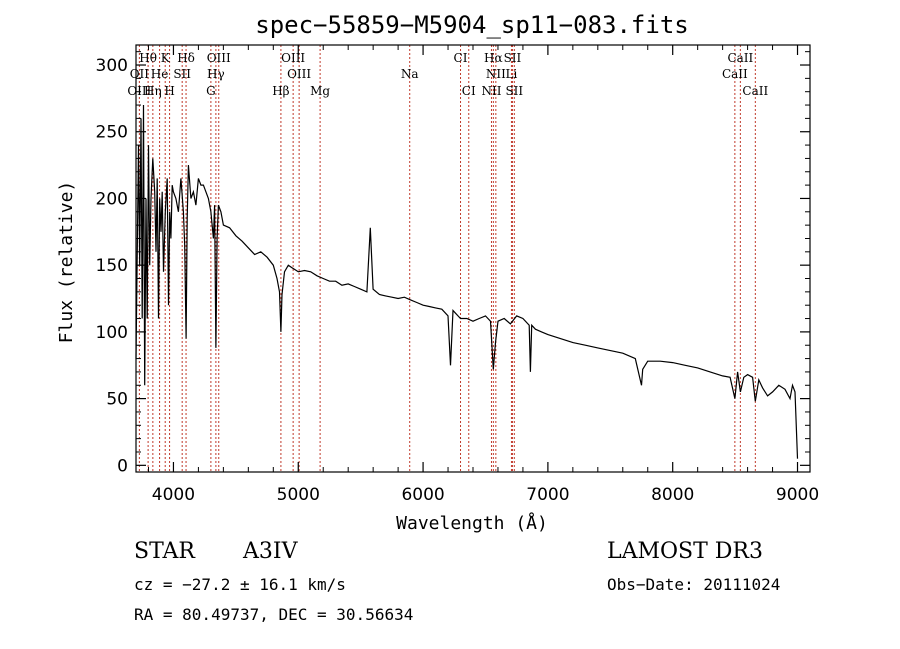 Image resolution: width=900 pixels, height=649 pixels. Describe the element at coordinates (410, 74) in the screenshot. I see `line-label: Na` at that location.